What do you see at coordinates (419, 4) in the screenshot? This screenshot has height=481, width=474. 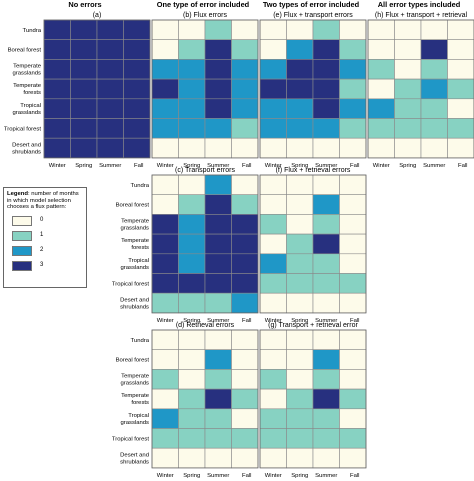 I see `column-header-all-errors: All error types included` at bounding box center [419, 4].